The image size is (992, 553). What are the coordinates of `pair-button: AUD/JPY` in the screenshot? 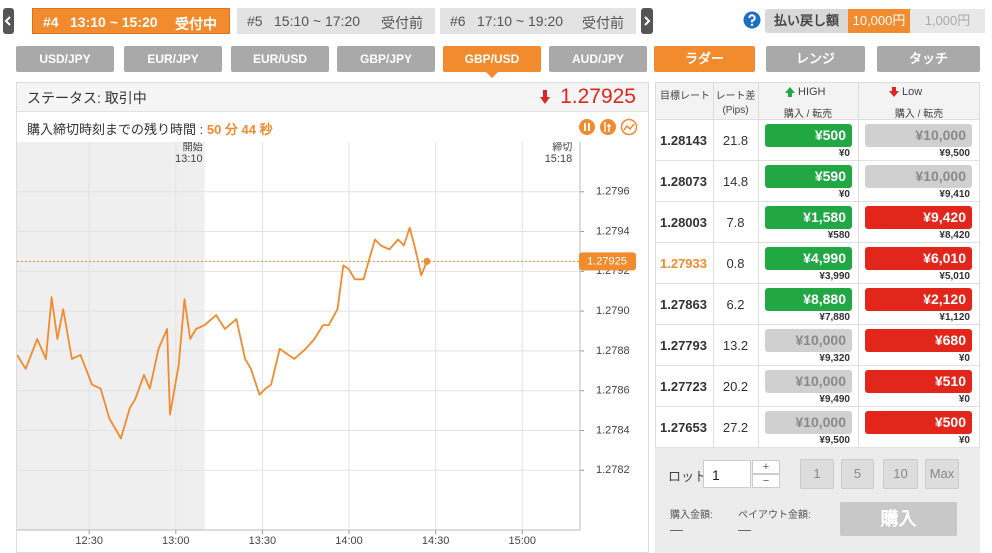 It's located at (598, 59).